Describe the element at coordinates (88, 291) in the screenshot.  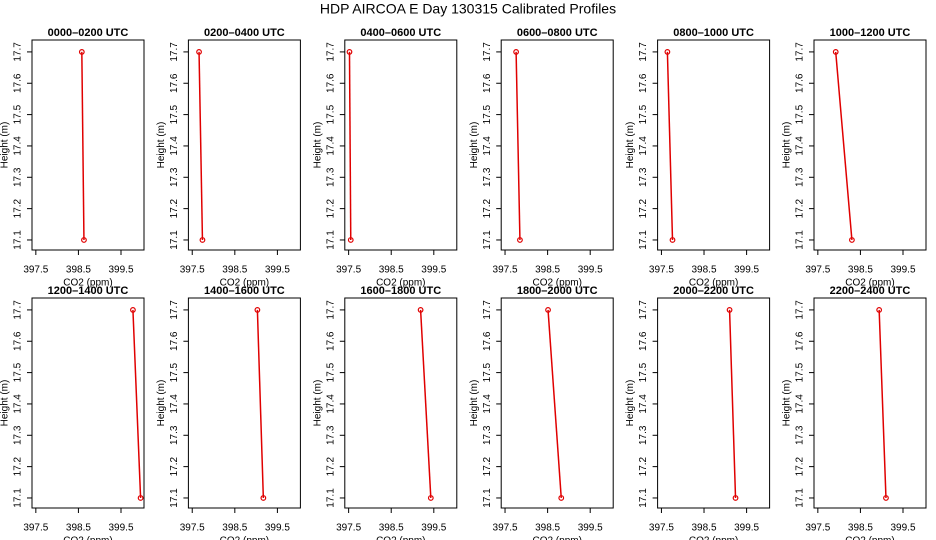
I see `panel-title: 1200–1400 UTC` at that location.